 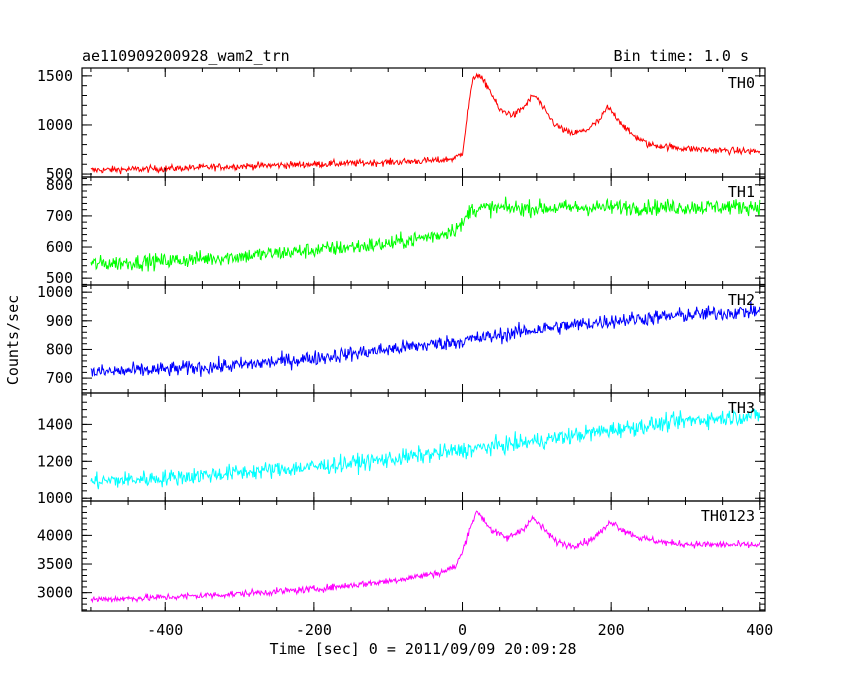 What do you see at coordinates (611, 630) in the screenshot?
I see `x-tick-label: 200` at bounding box center [611, 630].